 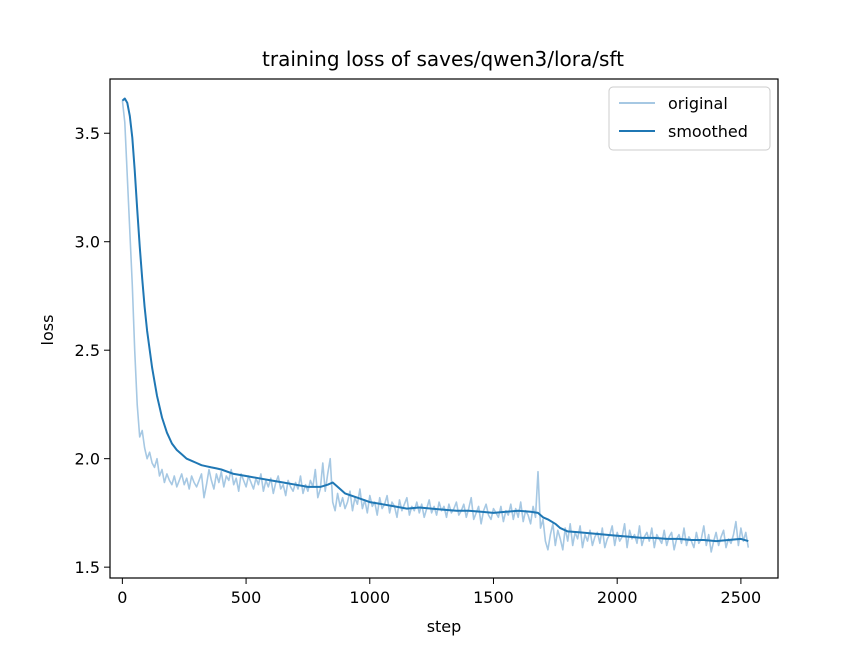 I want to click on y-axis-ticks: 1.5 2.0 2.5 3.0 3.5, so click(x=92, y=350).